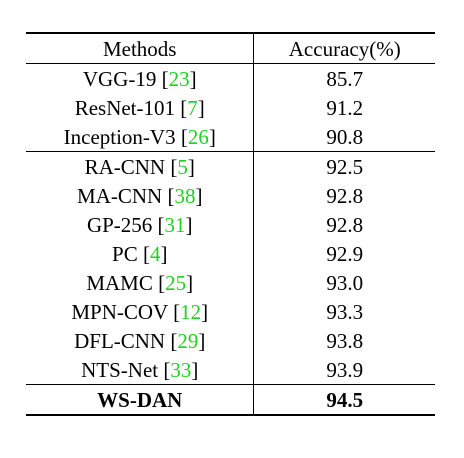 The image size is (464, 458). I want to click on table-row: ResNet-101 [7] 91.2, so click(230, 107).